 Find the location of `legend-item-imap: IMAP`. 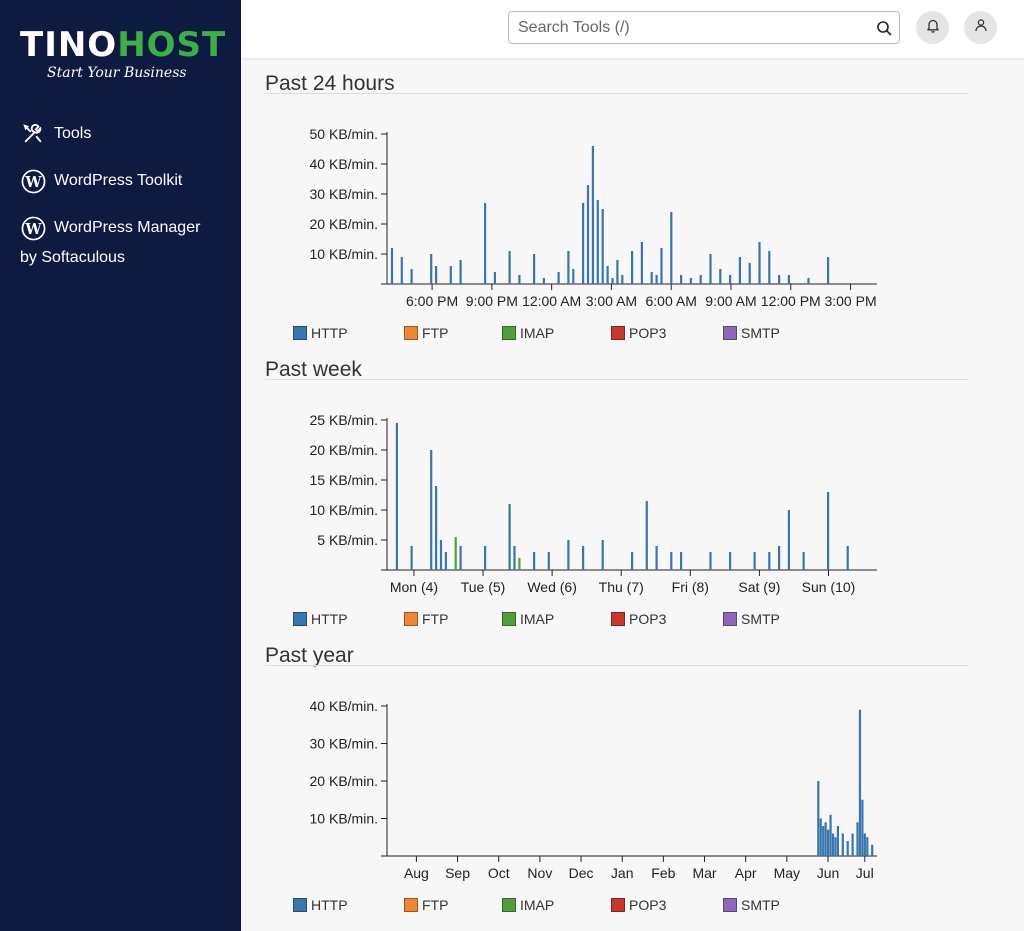

legend-item-imap: IMAP is located at coordinates (528, 619).